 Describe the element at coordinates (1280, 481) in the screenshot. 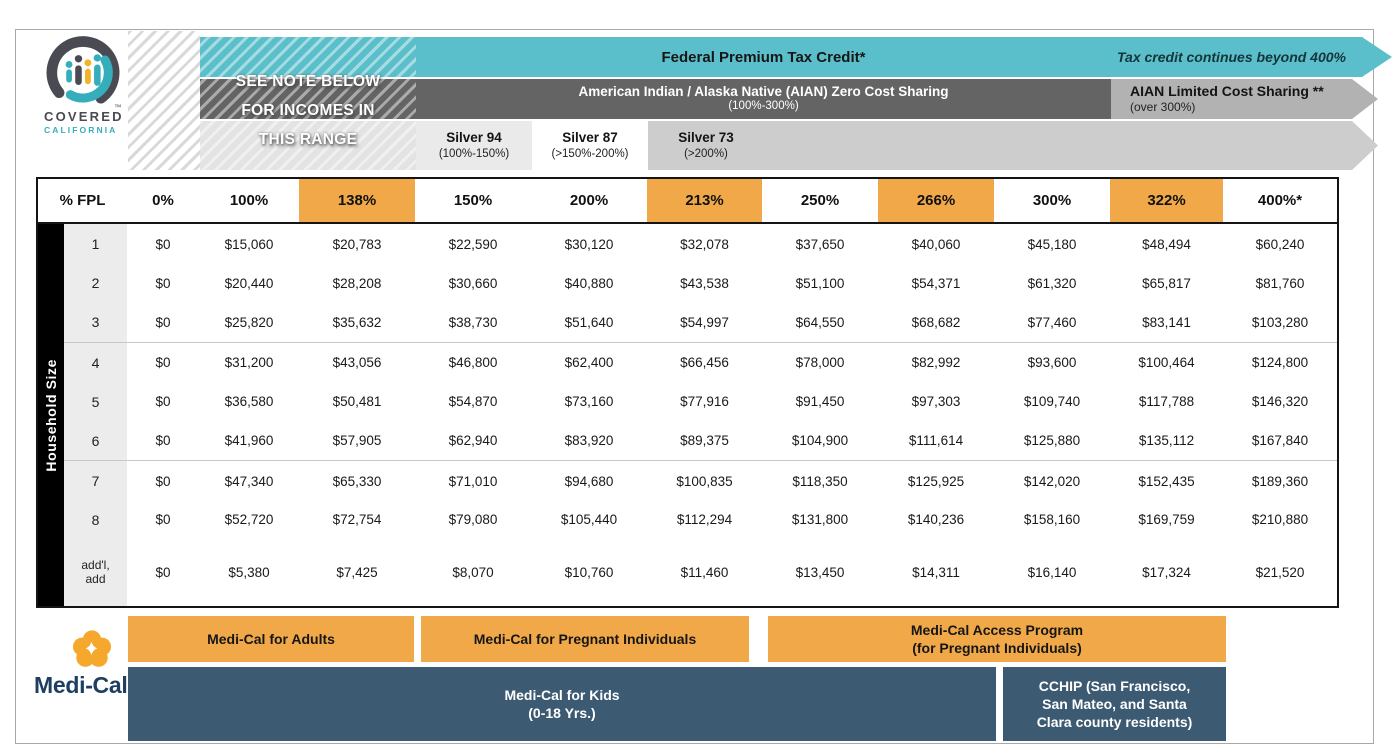

I see `income-cell: $189,360` at that location.